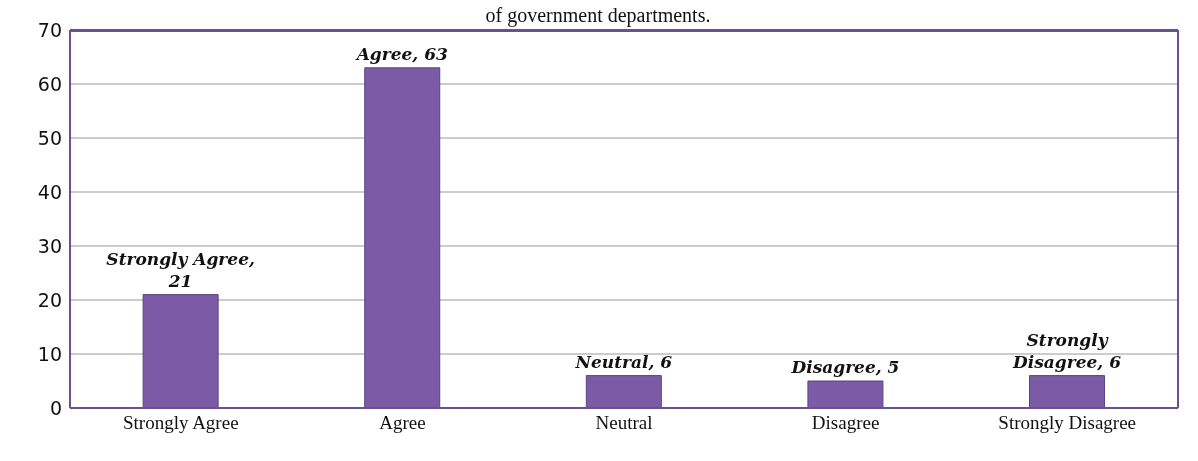 Image resolution: width=1198 pixels, height=461 pixels. I want to click on y-tick-label: 0, so click(55, 407).